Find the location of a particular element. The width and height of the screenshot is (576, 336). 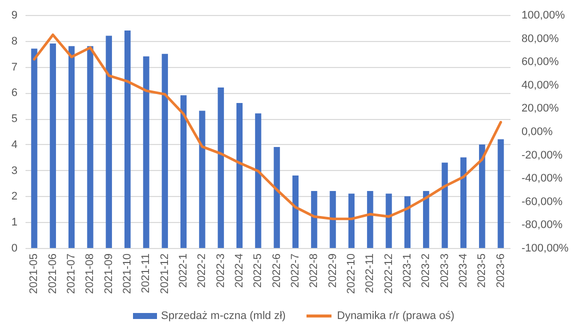

y2-tick-label: -80,00% is located at coordinates (542, 225).